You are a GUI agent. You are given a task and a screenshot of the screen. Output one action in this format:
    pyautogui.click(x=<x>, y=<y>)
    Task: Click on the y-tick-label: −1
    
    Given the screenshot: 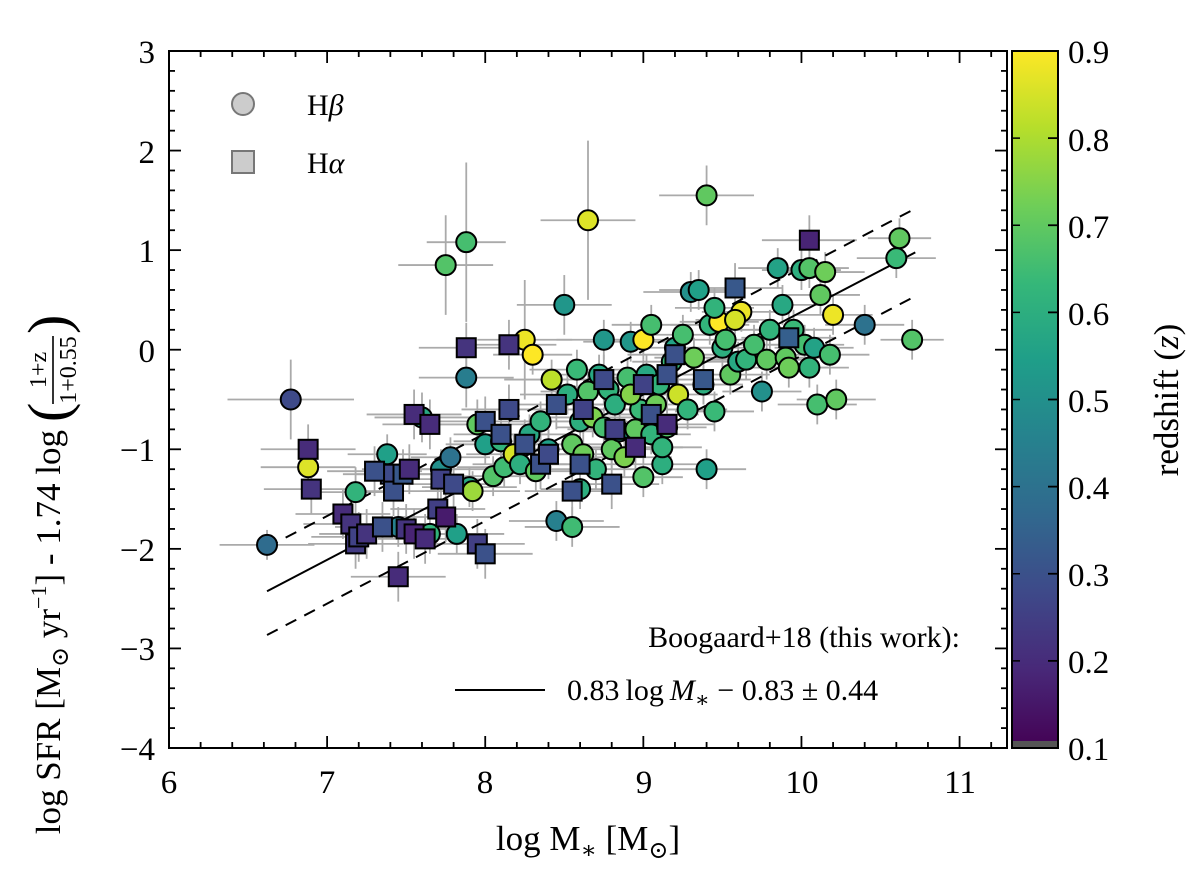 What is the action you would take?
    pyautogui.click(x=137, y=451)
    